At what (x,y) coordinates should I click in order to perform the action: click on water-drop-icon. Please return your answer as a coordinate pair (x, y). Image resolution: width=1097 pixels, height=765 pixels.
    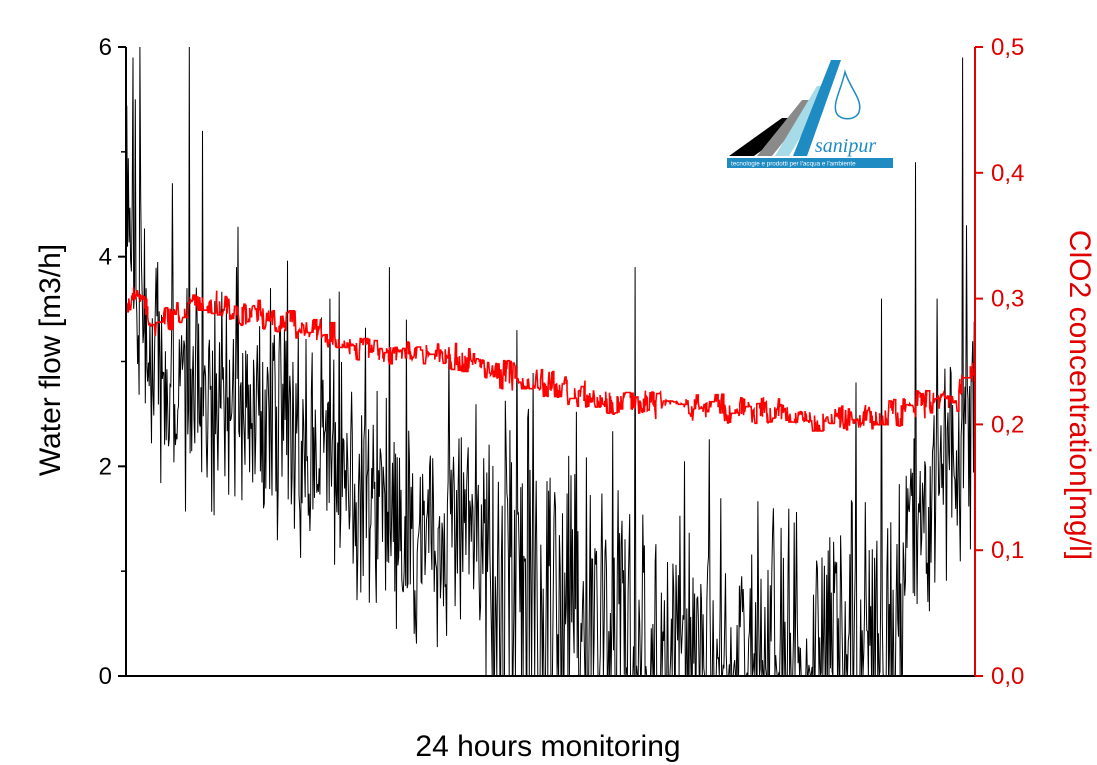
    Looking at the image, I should click on (847, 94).